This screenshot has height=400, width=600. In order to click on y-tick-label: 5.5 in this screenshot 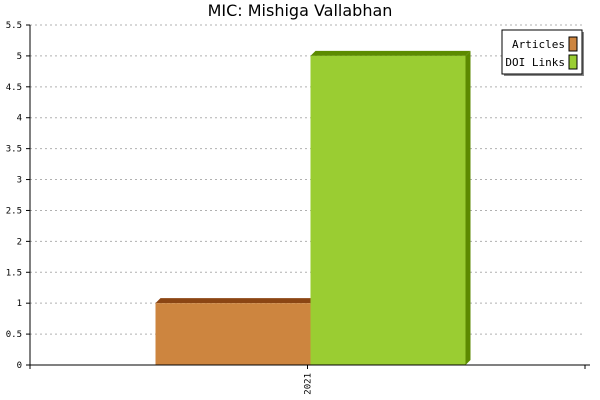, I will do `click(14, 26)`.